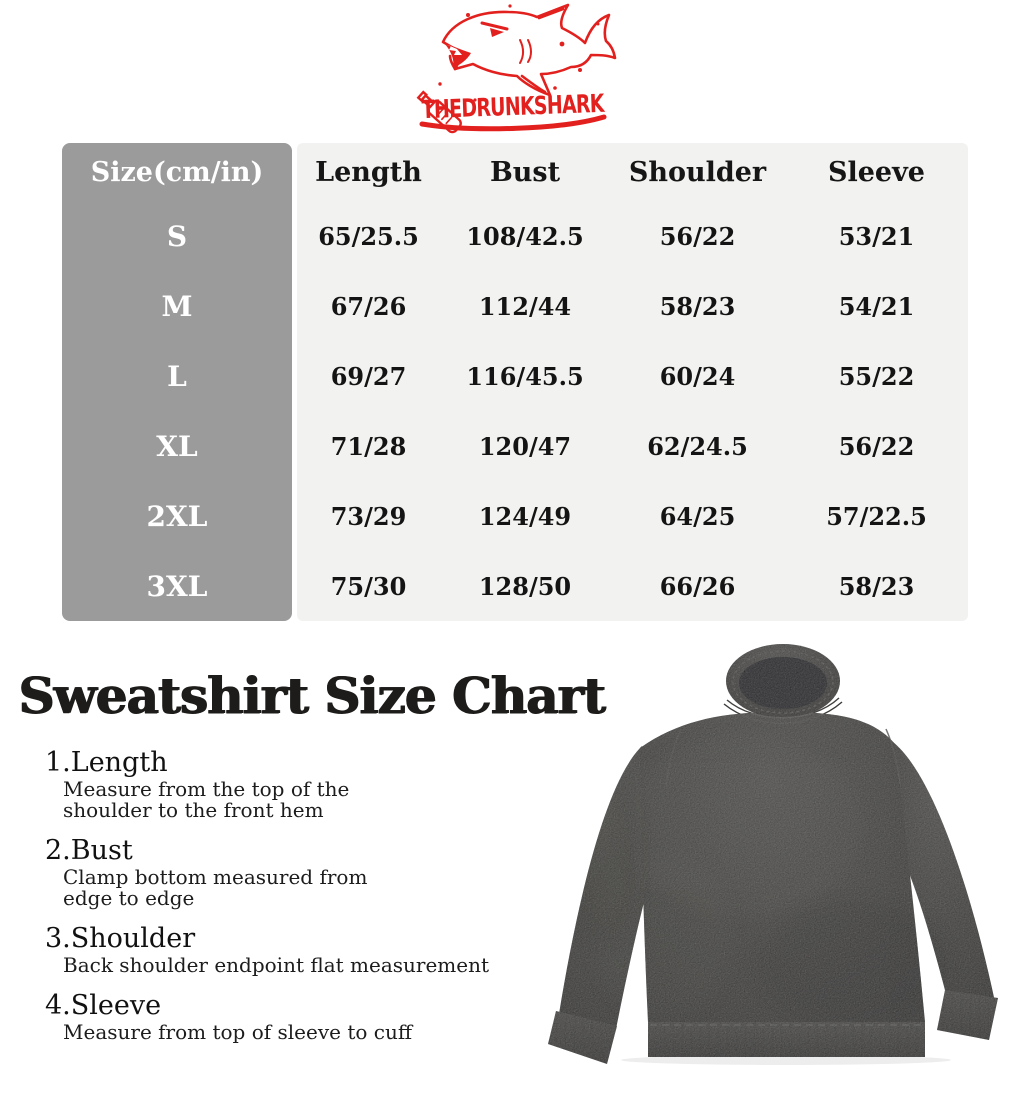  What do you see at coordinates (525, 376) in the screenshot?
I see `table-cell: 116/45.5` at bounding box center [525, 376].